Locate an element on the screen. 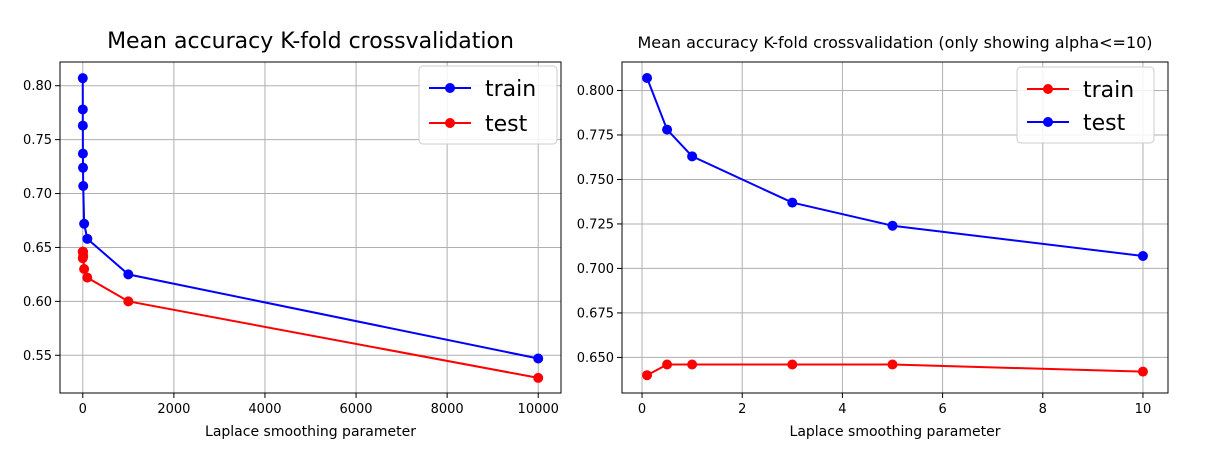 This screenshot has height=452, width=1217. y-tick-label: 0.775 is located at coordinates (595, 135).